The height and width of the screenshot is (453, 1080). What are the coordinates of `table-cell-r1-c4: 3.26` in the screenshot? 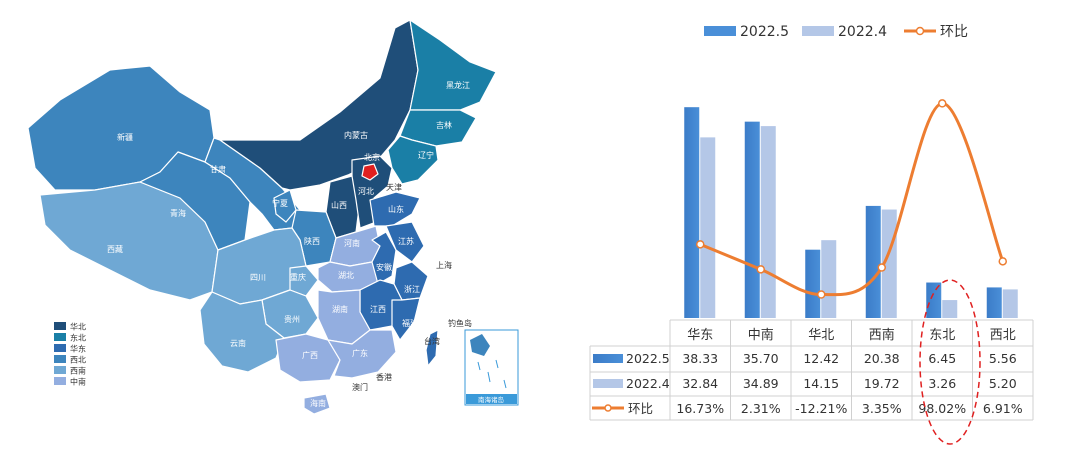 It's located at (942, 383).